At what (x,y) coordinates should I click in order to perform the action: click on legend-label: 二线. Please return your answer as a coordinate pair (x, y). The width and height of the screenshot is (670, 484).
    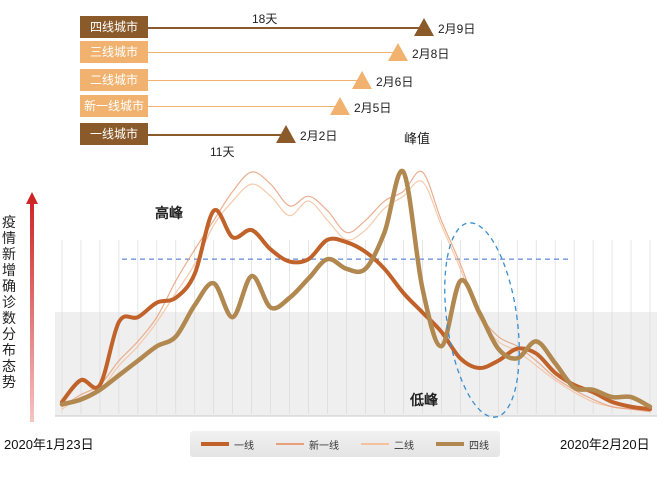
    Looking at the image, I should click on (404, 446).